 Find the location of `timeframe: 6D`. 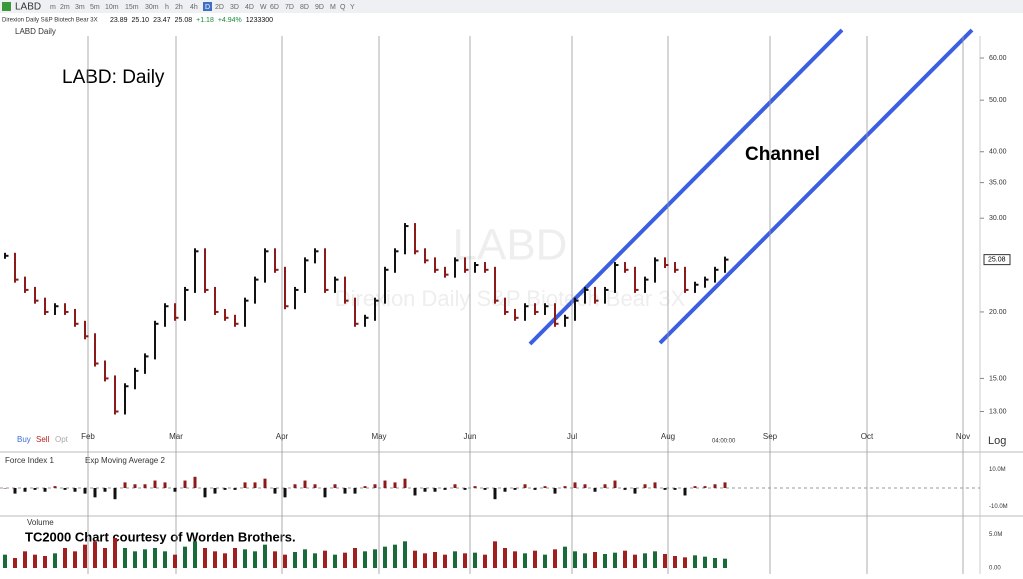

timeframe: 6D is located at coordinates (274, 7).